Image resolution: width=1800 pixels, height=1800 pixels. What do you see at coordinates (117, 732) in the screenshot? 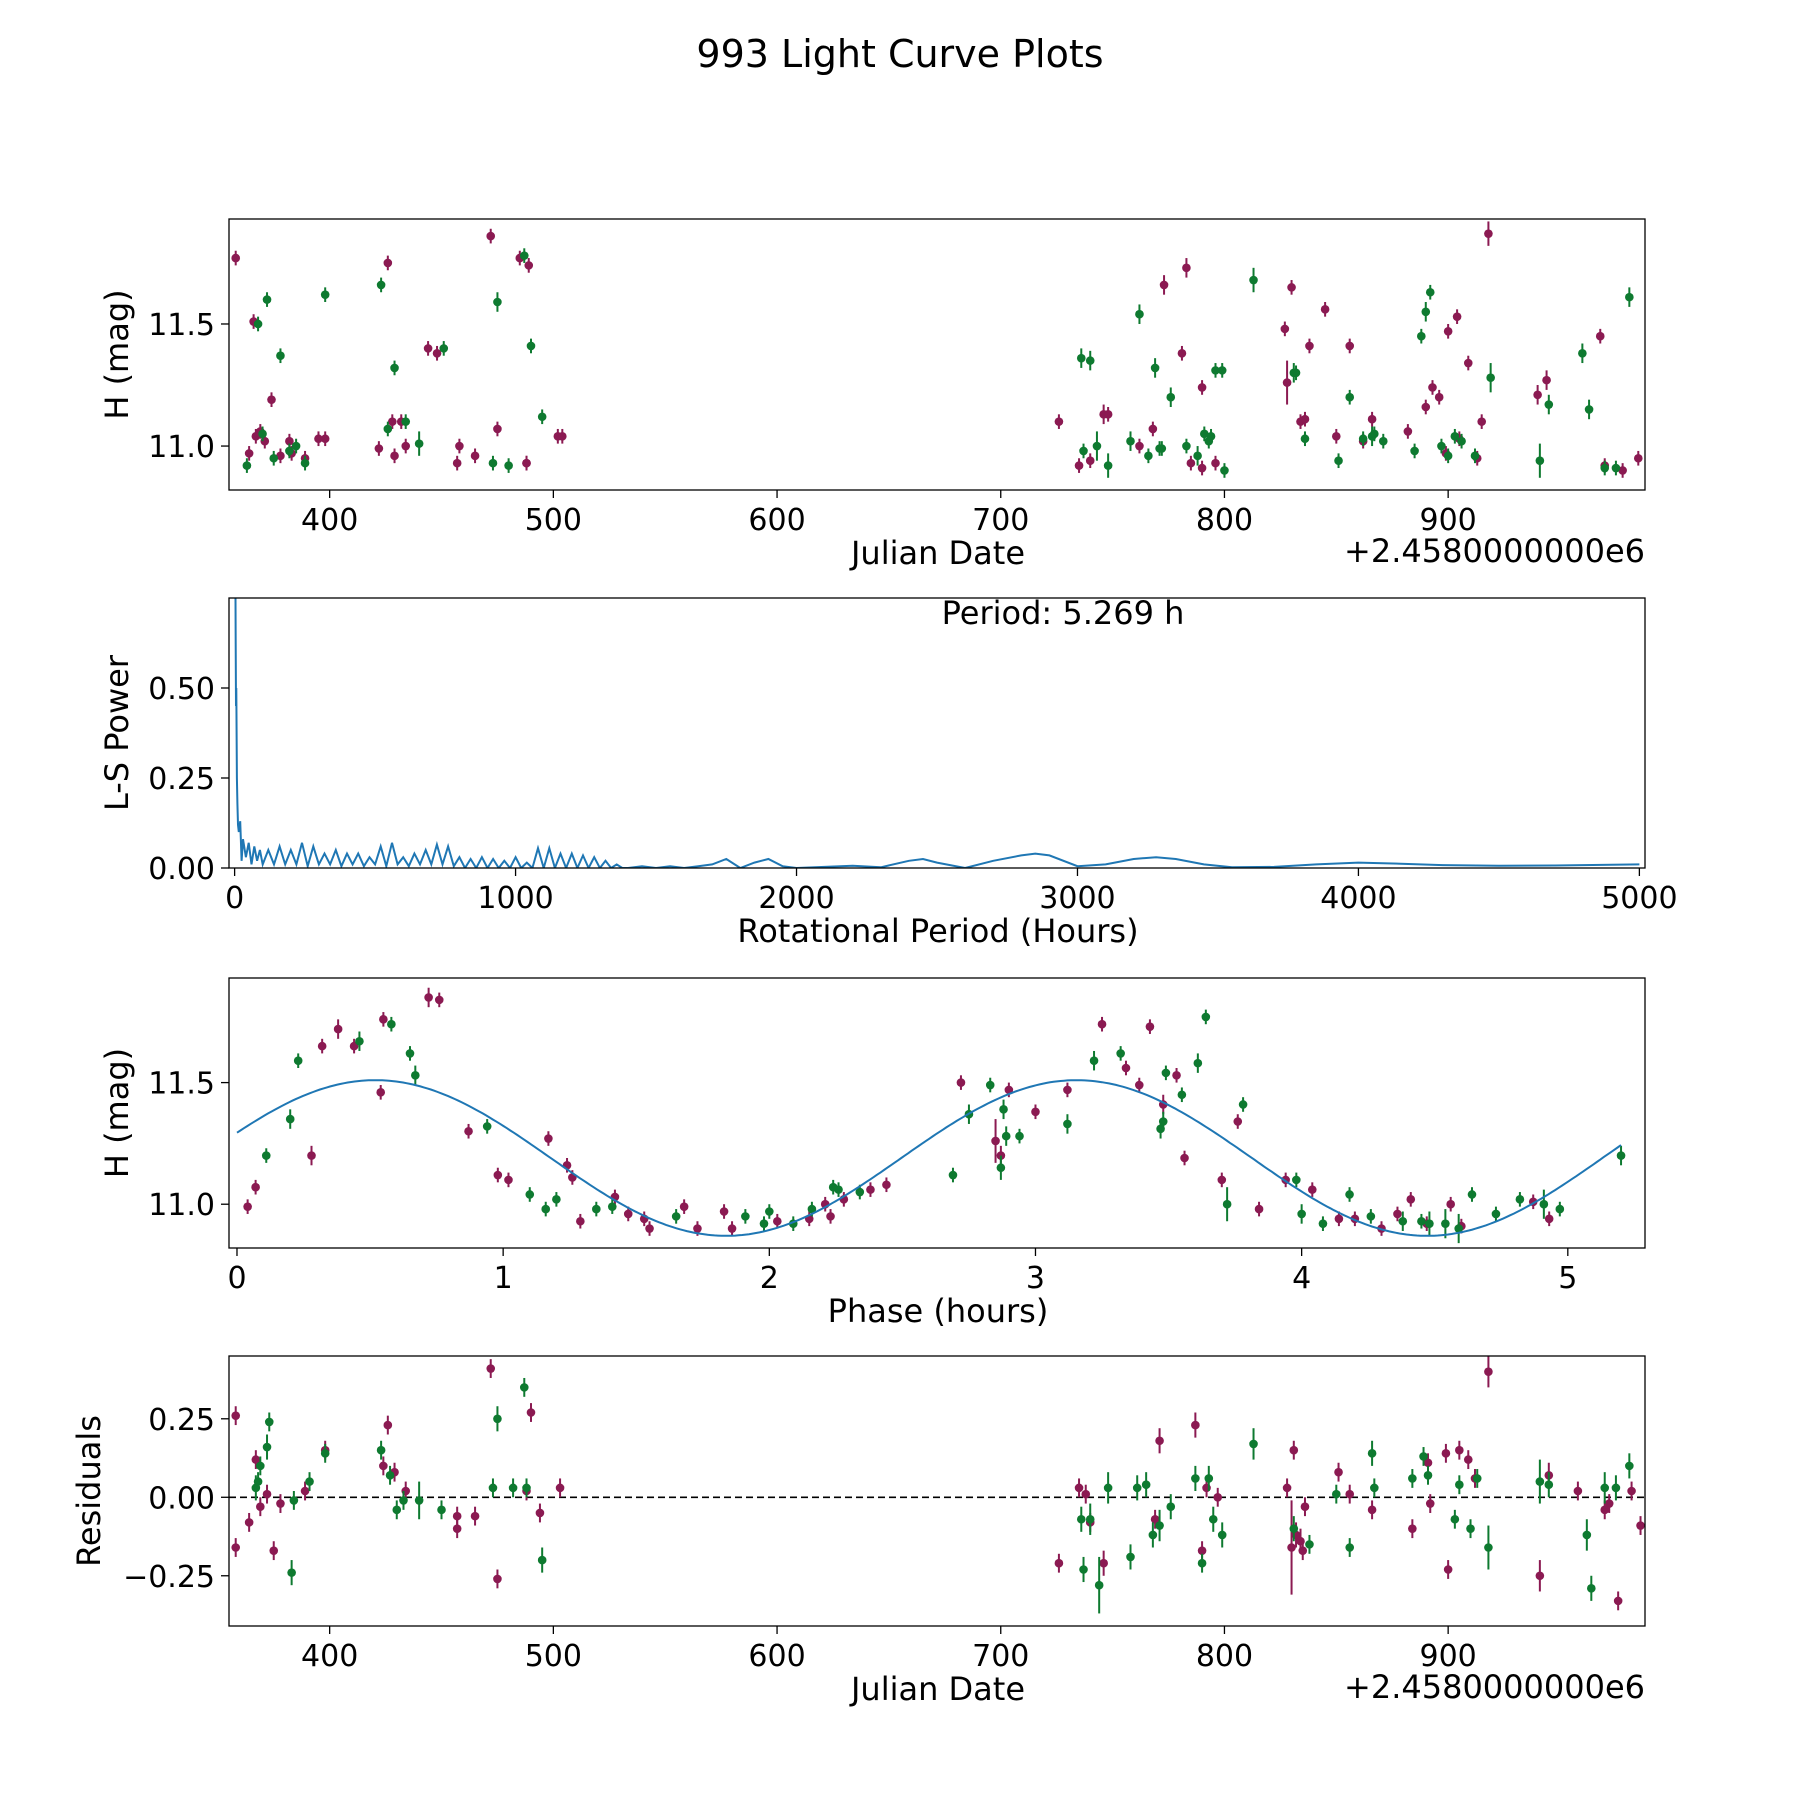
I see `y-axis-label: L-S Power` at bounding box center [117, 732].